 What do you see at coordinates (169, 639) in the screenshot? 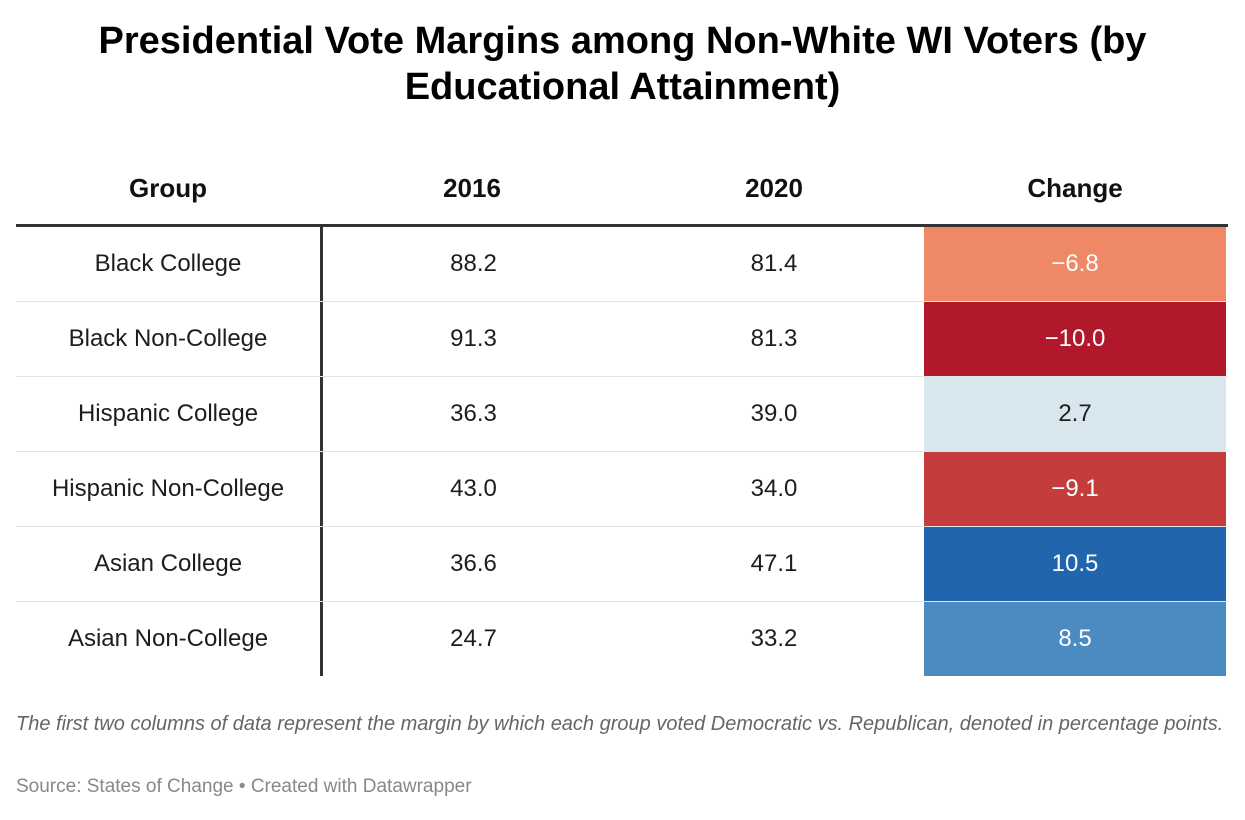
I see `cell-group: Asian Non-College` at bounding box center [169, 639].